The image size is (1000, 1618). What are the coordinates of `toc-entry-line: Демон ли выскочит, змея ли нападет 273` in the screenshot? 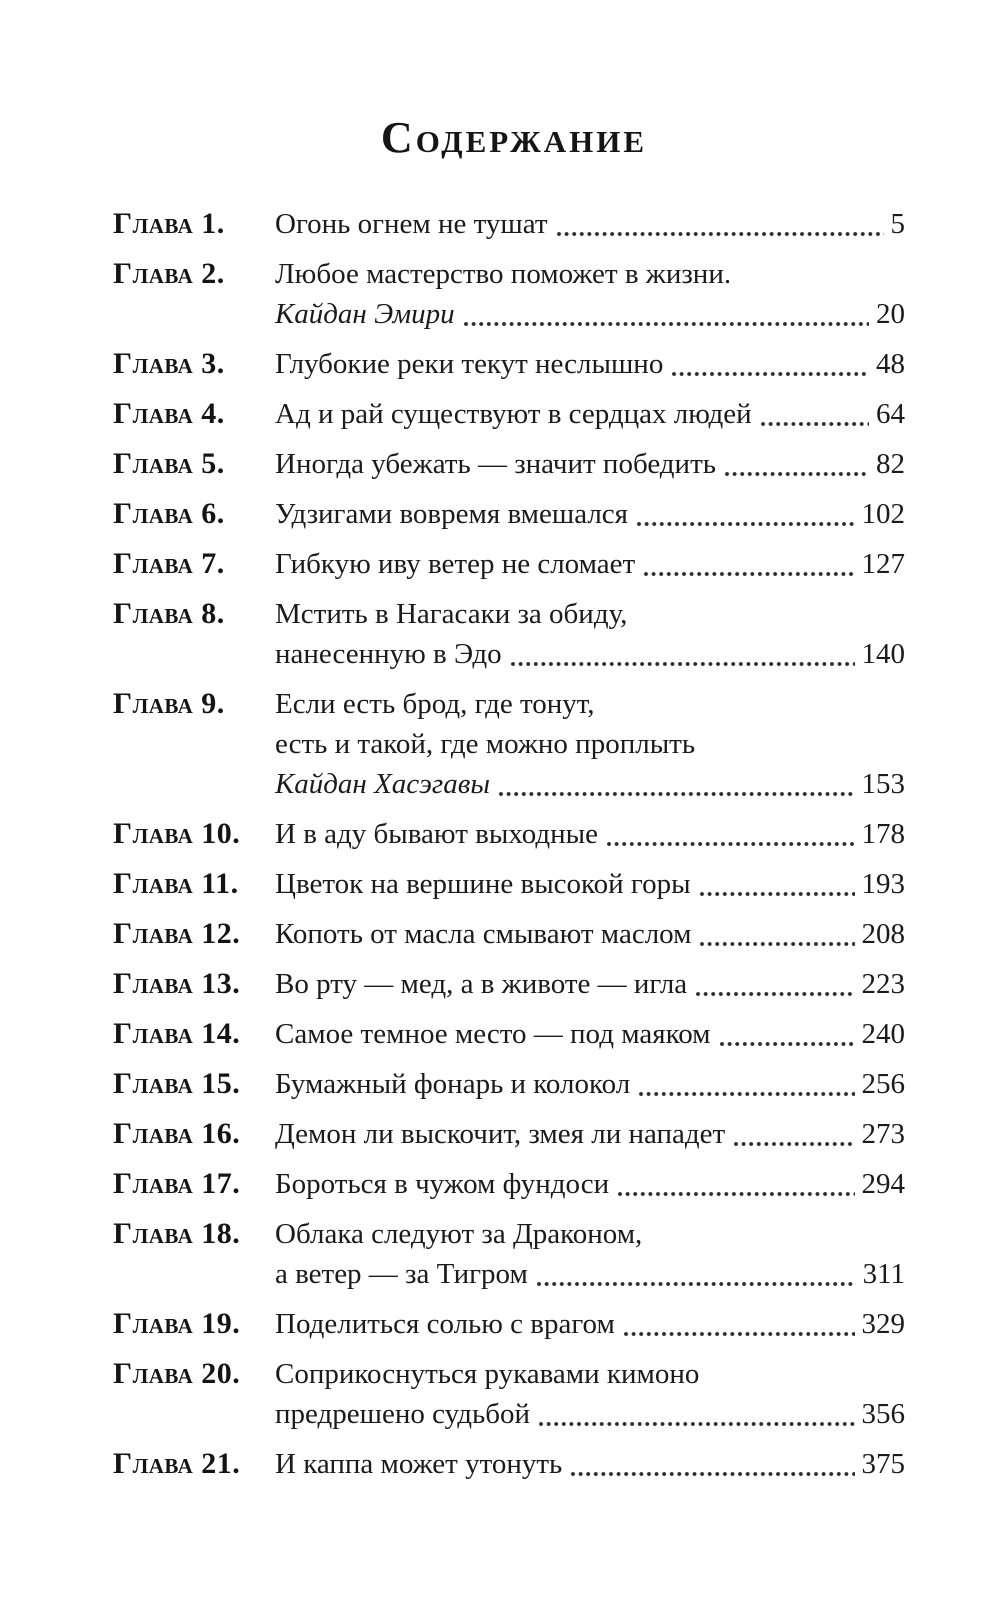 It's located at (590, 1134).